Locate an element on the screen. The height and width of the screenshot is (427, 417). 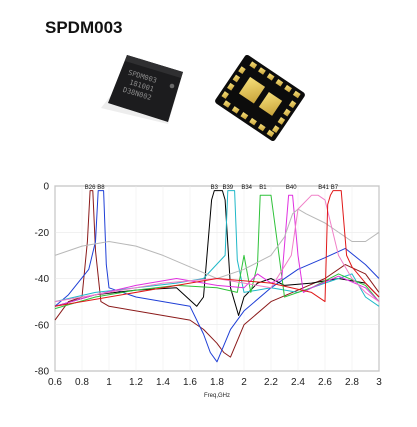
product-title: SPDM003 is located at coordinates (84, 27).